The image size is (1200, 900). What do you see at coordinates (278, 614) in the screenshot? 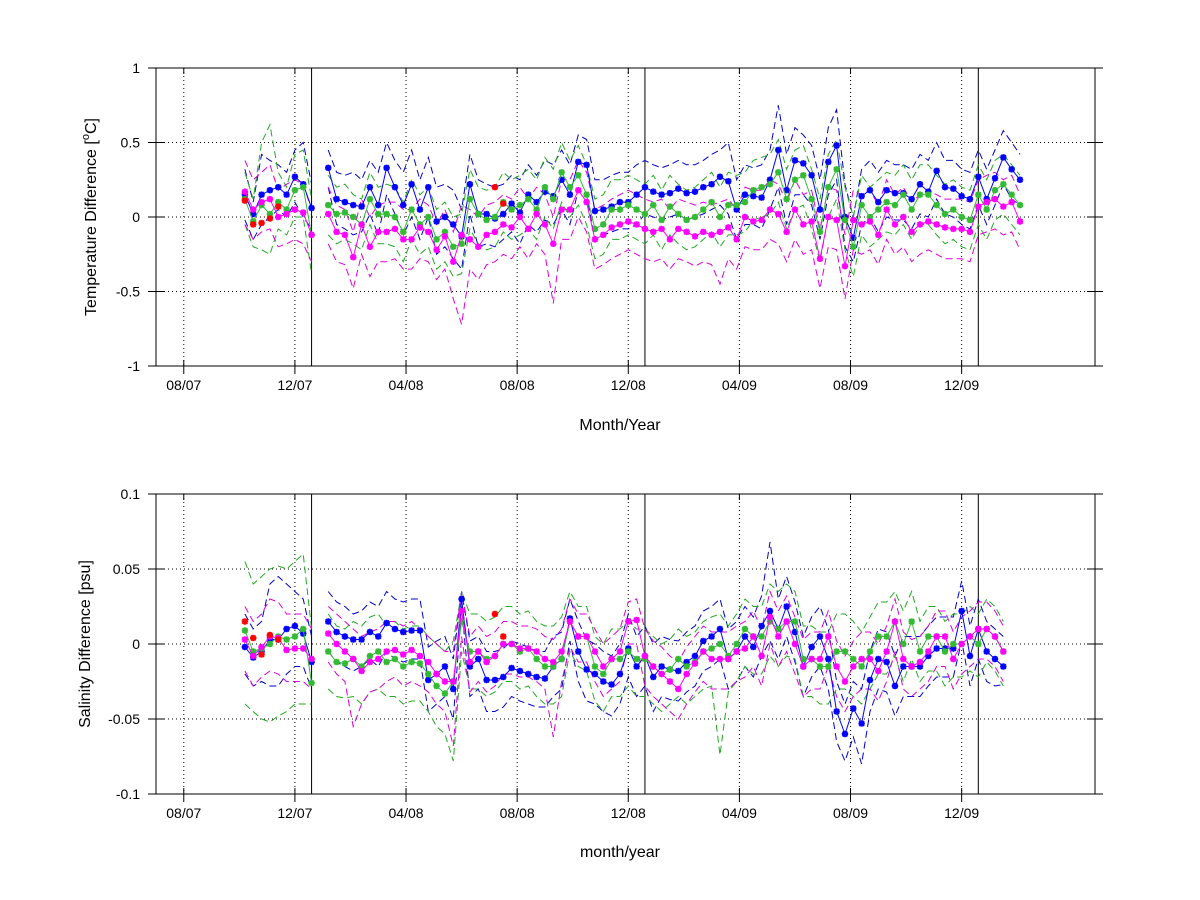
I see `series-bound-line` at bounding box center [278, 614].